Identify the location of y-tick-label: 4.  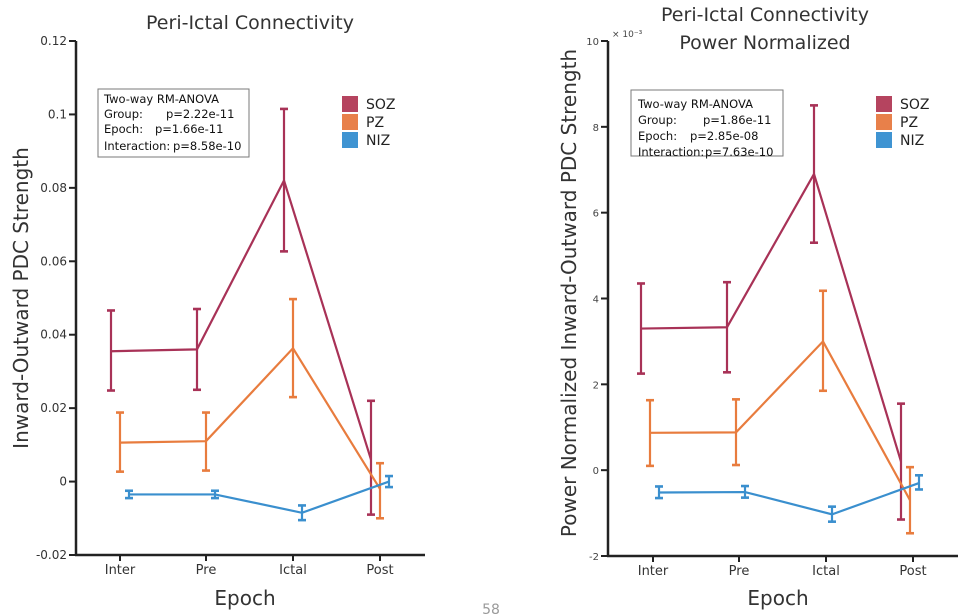
(596, 300).